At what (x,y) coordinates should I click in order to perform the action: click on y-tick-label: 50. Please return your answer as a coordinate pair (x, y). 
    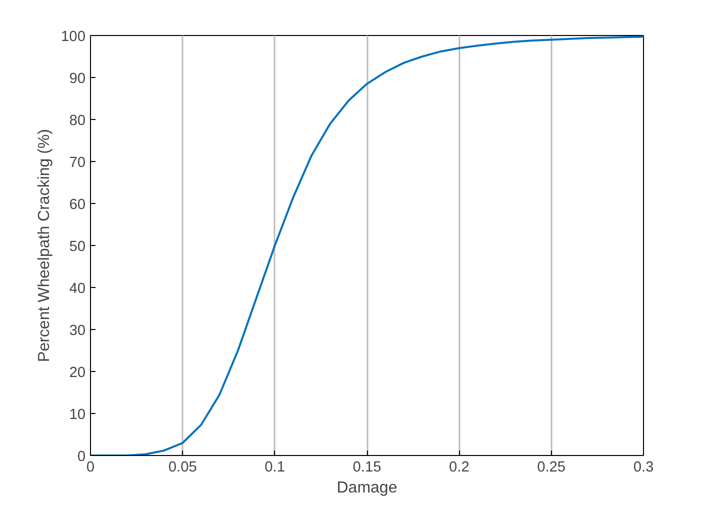
    Looking at the image, I should click on (77, 247).